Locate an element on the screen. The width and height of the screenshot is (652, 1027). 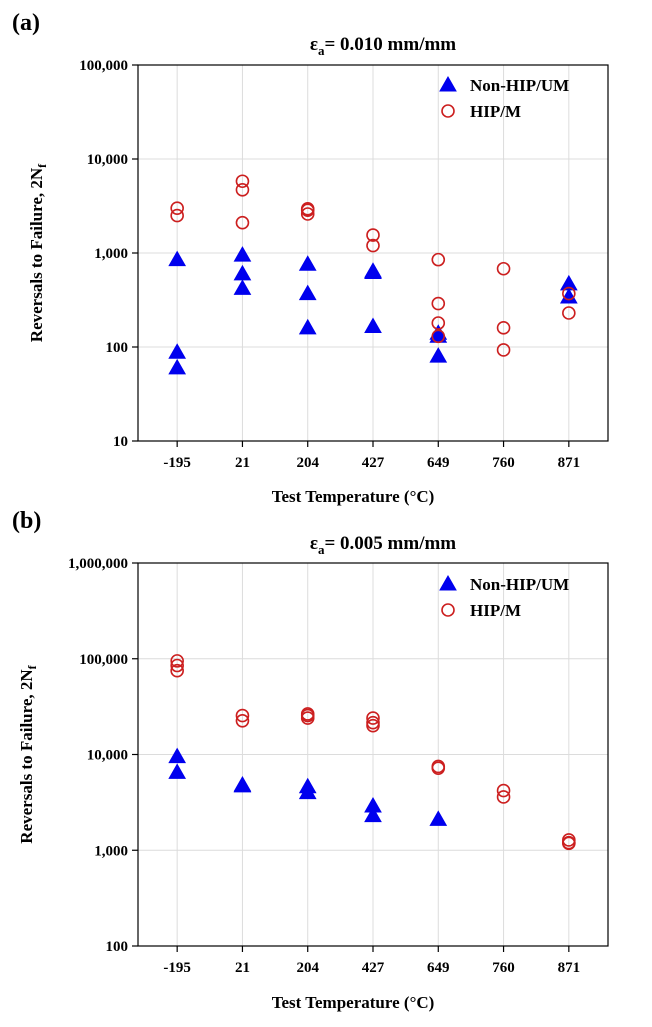
panel-letter: (a) is located at coordinates (26, 23).